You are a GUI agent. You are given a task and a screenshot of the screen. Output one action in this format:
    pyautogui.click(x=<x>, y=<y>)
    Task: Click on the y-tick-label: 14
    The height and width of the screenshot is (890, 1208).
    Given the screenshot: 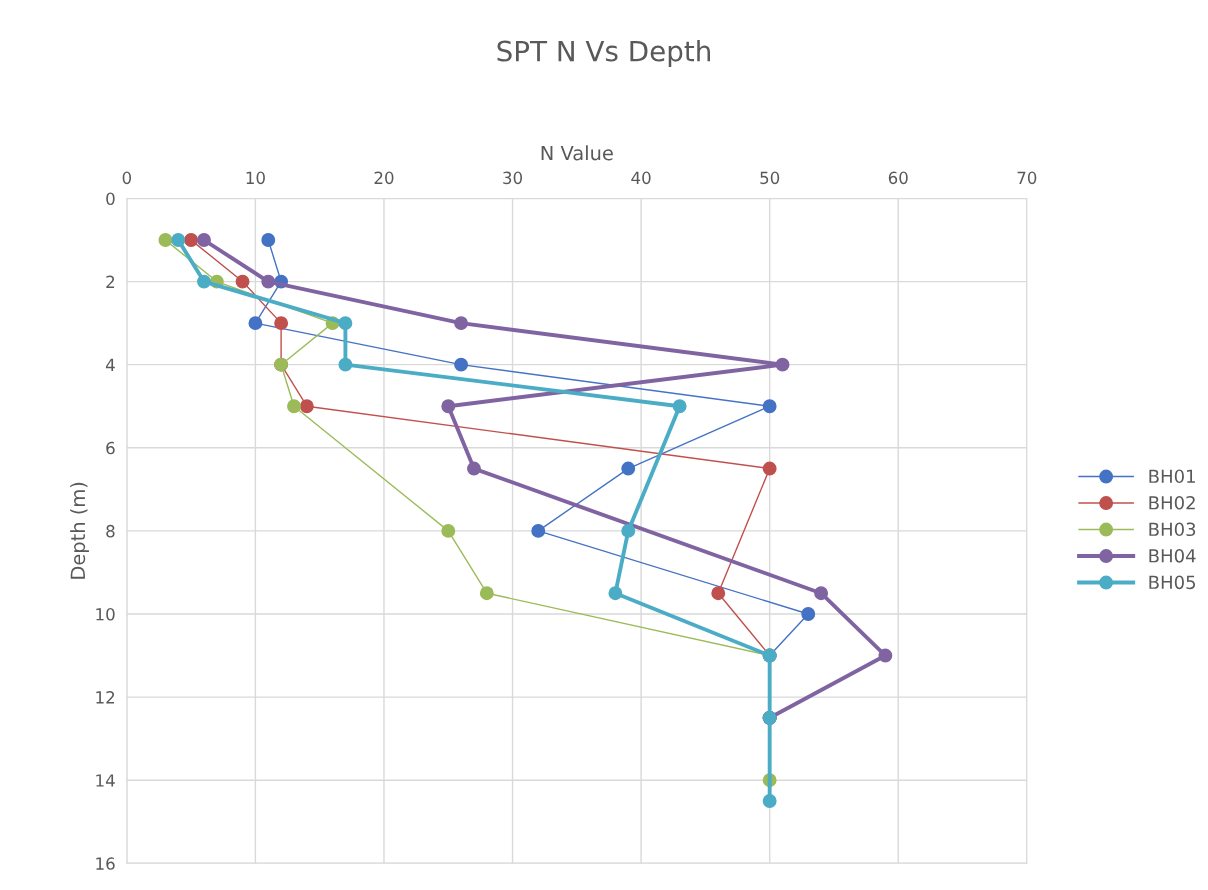 What is the action you would take?
    pyautogui.click(x=105, y=780)
    